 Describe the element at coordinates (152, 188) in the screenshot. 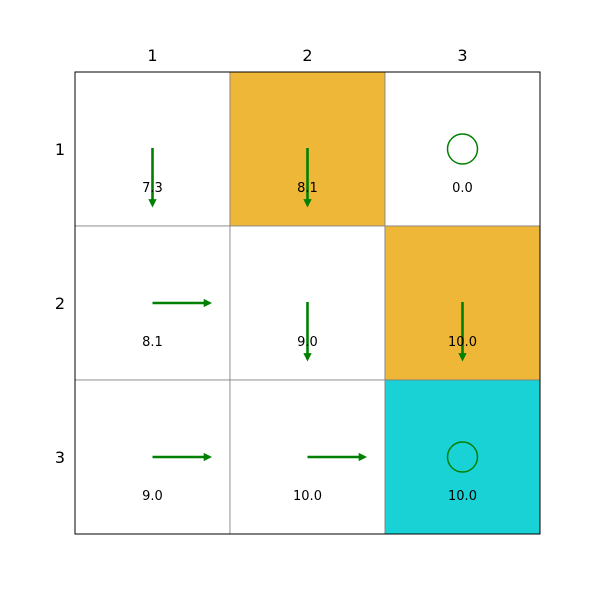

I see `state-value: 7.3` at that location.